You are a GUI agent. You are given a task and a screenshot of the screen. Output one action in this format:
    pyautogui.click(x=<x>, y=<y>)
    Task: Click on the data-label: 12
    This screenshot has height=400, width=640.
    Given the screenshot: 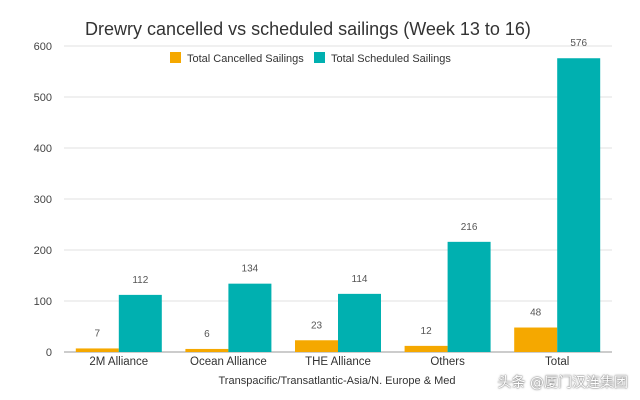 What is the action you would take?
    pyautogui.click(x=427, y=331)
    